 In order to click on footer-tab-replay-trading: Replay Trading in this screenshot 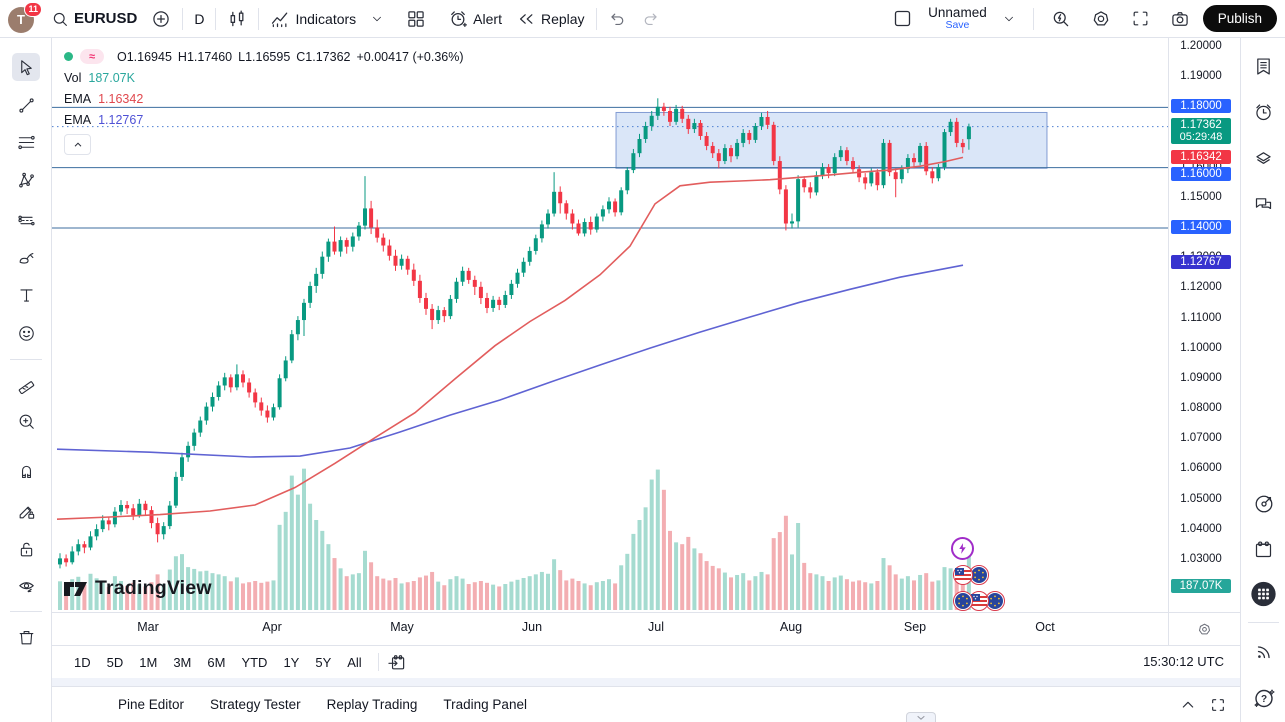, I will do `click(372, 704)`.